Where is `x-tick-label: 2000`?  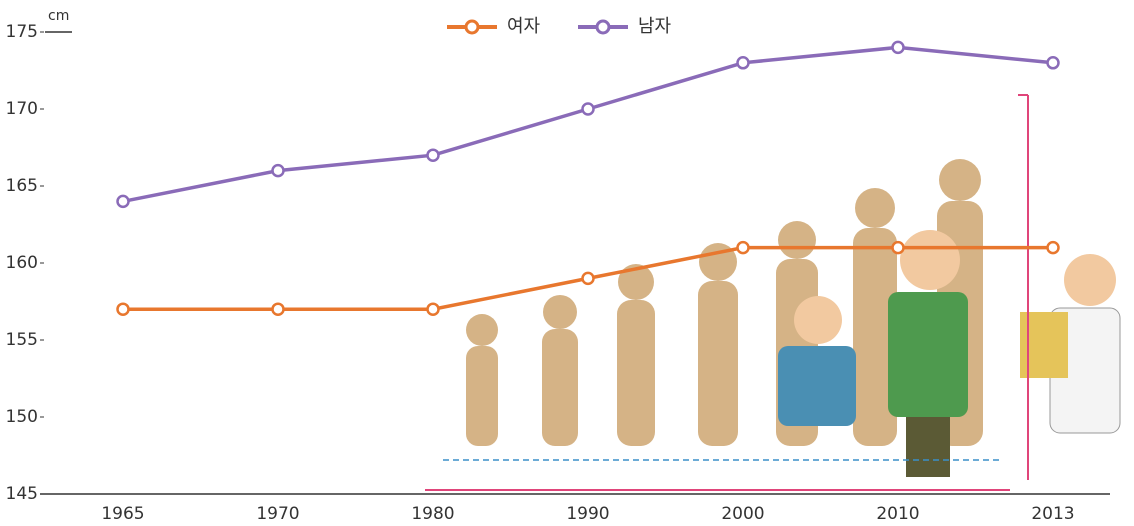 x-tick-label: 2000 is located at coordinates (742, 514).